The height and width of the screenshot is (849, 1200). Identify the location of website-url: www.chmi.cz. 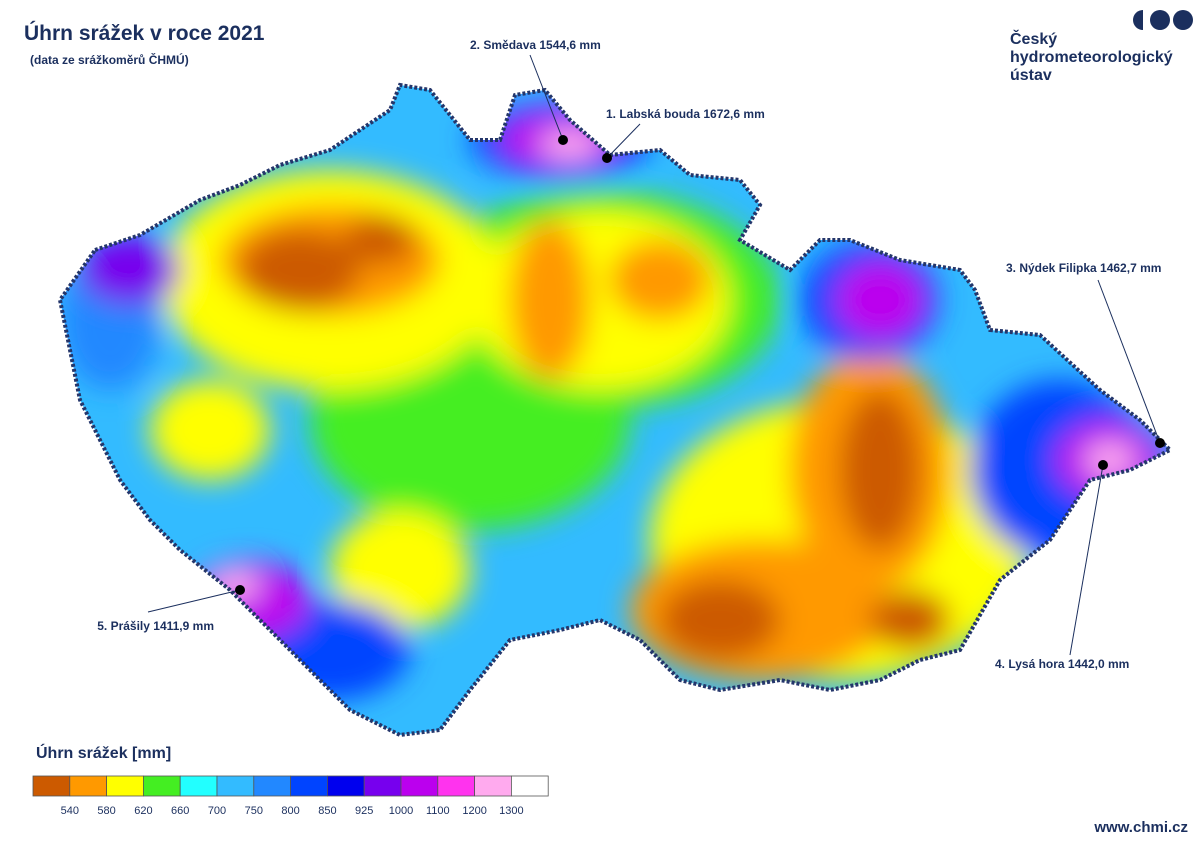
(1140, 827).